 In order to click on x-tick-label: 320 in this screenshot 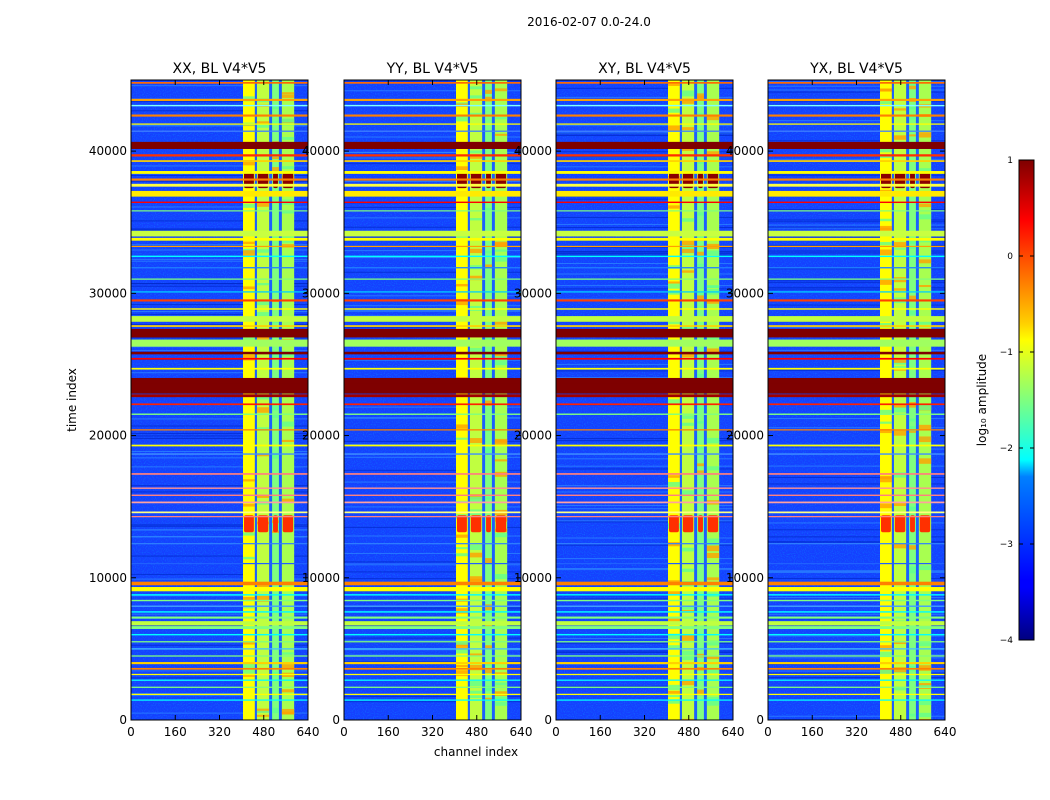, I will do `click(644, 732)`.